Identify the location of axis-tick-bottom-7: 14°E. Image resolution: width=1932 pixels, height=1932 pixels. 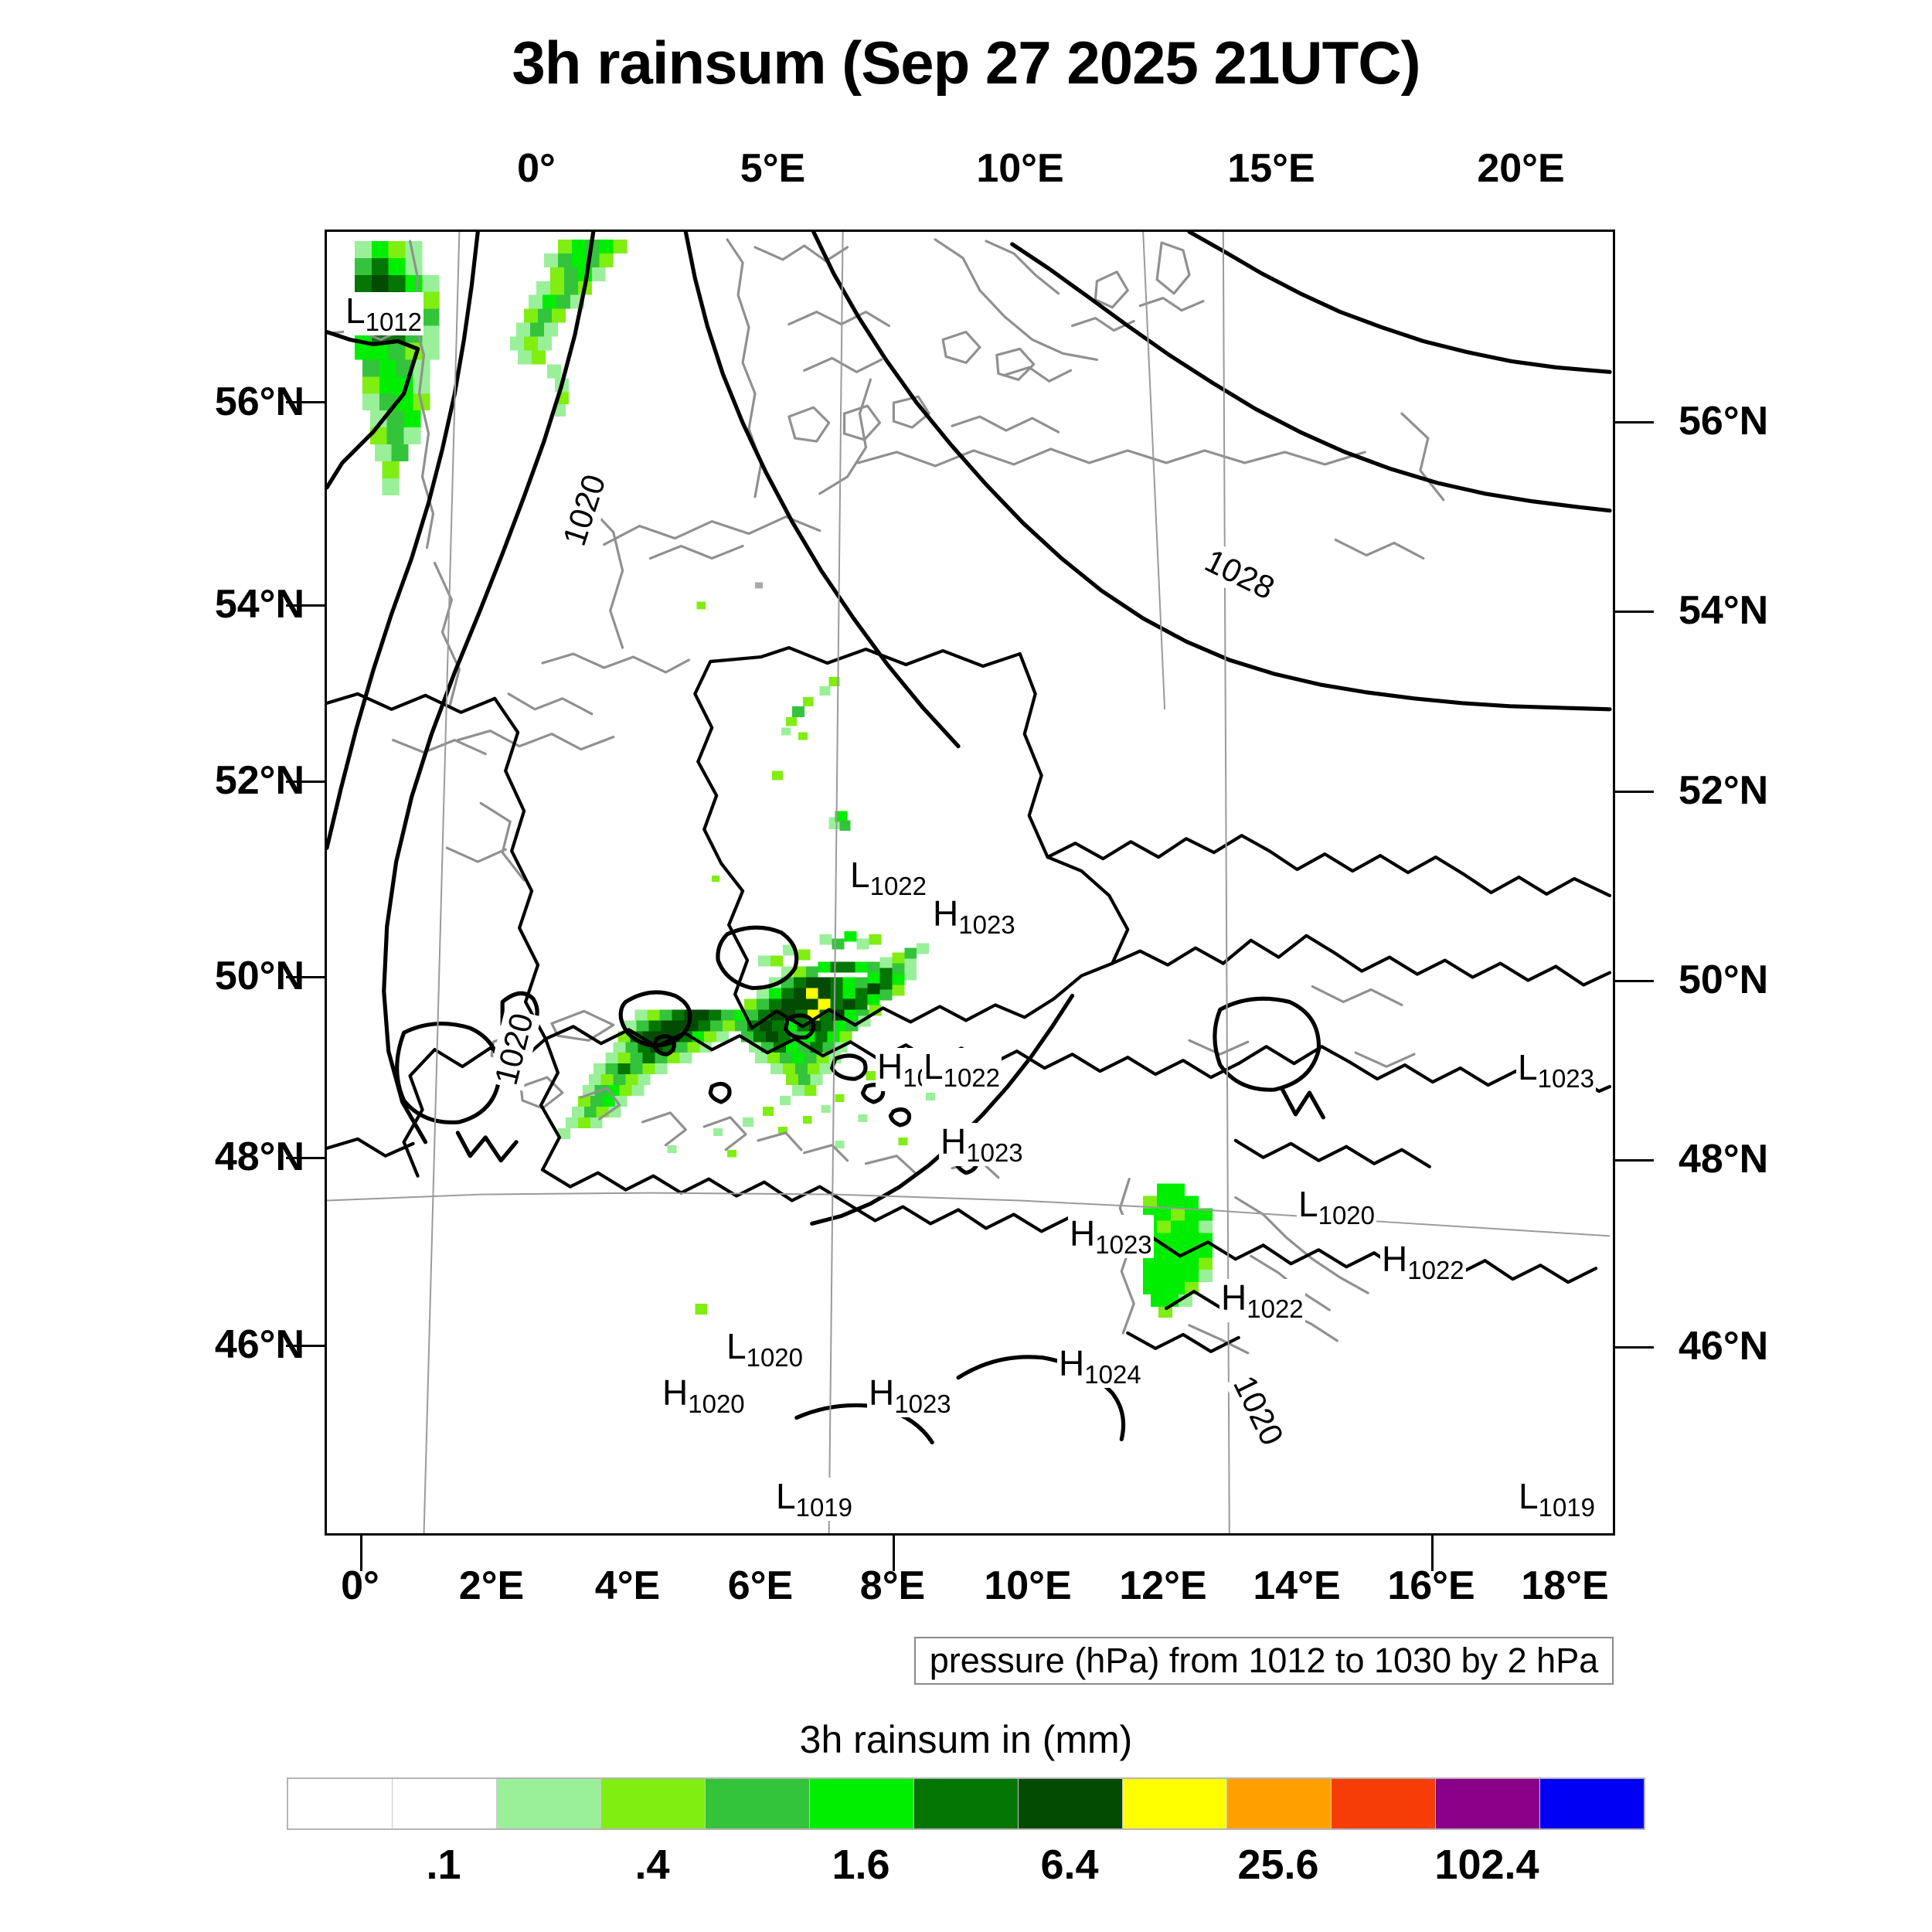
(1297, 1586).